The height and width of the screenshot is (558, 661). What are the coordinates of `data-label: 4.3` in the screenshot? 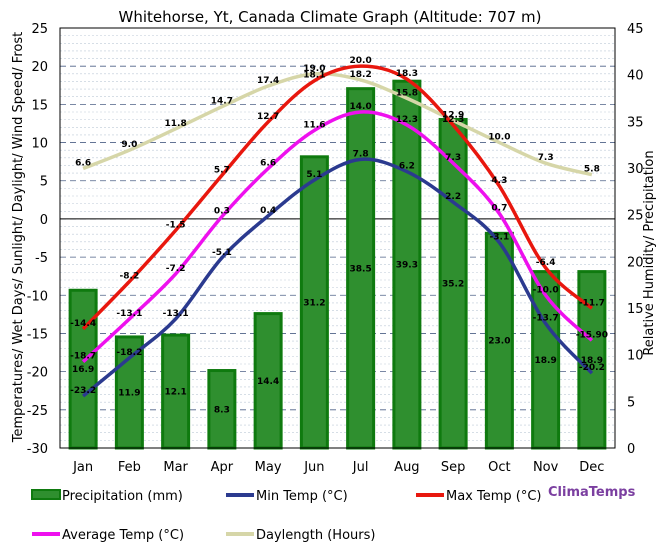 It's located at (499, 181).